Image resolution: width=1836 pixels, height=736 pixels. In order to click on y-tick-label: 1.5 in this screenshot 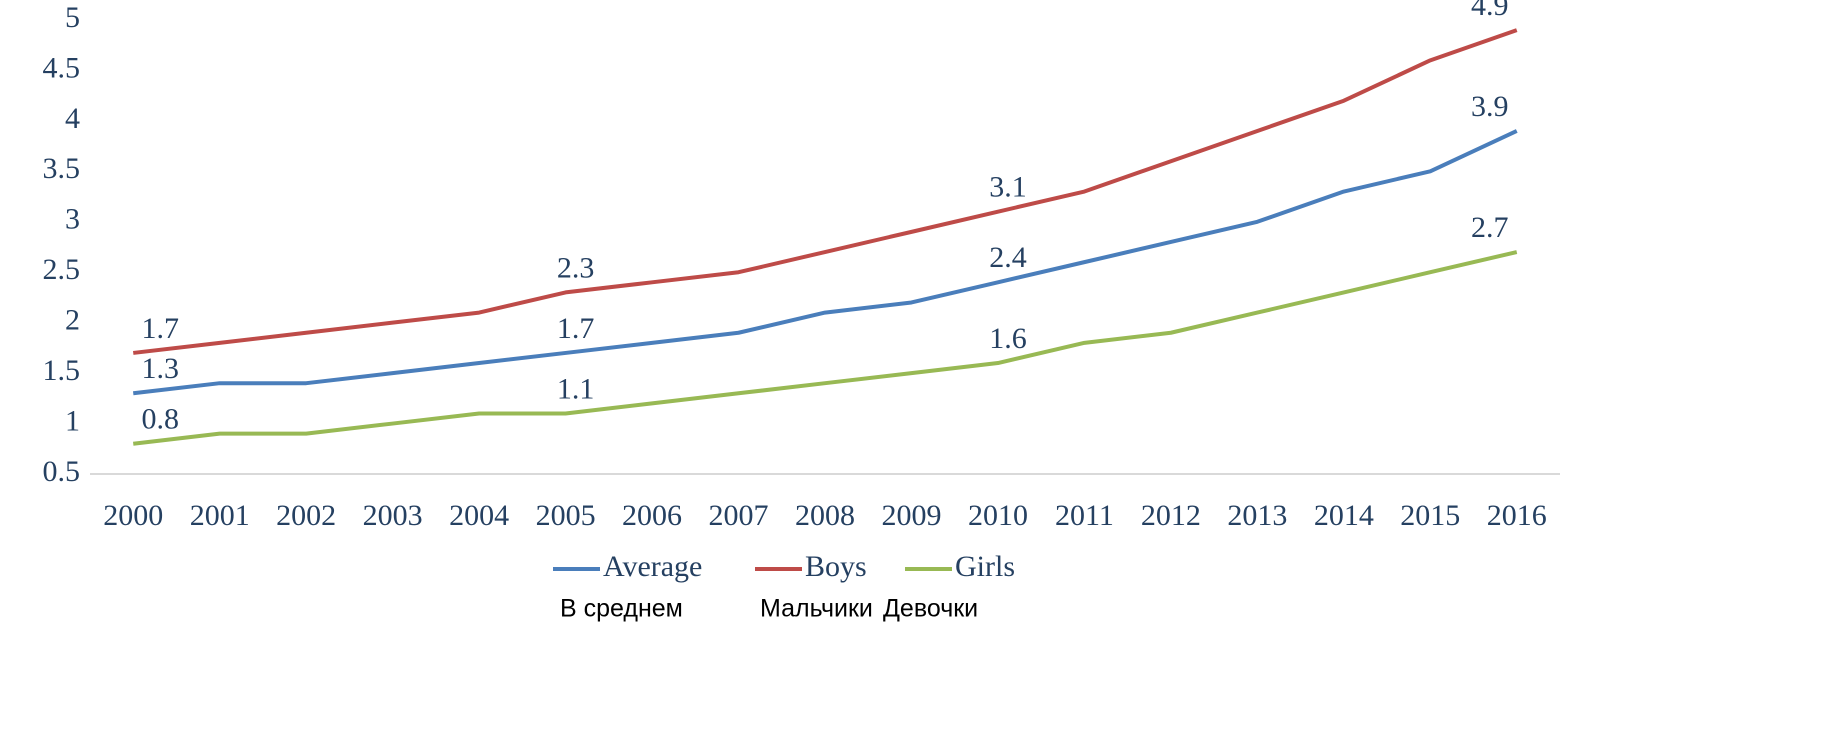, I will do `click(62, 370)`.